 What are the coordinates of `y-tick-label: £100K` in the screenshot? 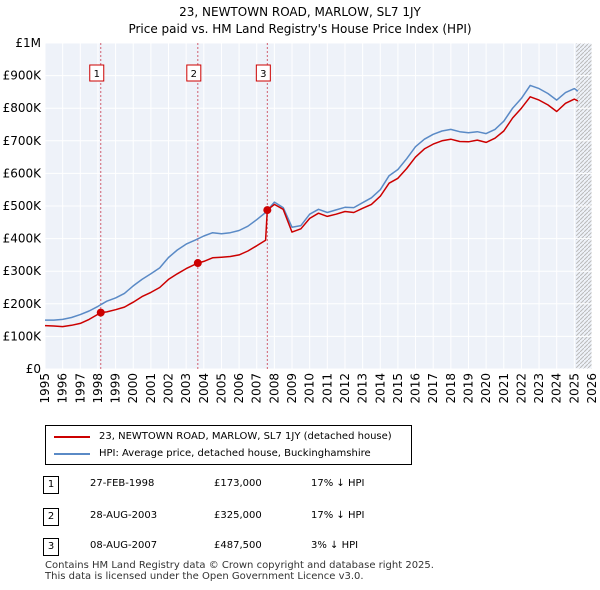 It's located at (23, 336).